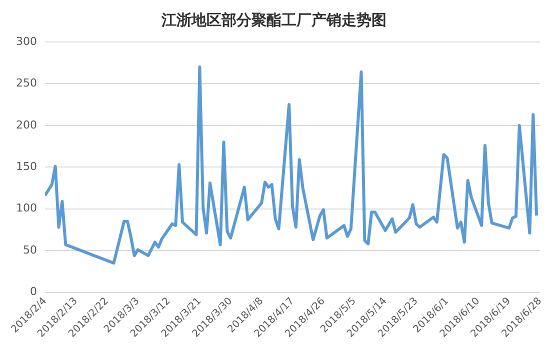  Describe the element at coordinates (26, 41) in the screenshot. I see `y-tick-label: 300` at that location.